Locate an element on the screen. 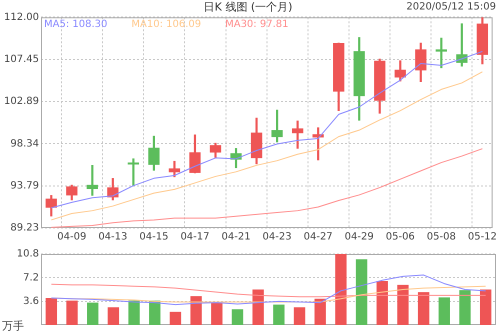  y-axis-title: 万手 is located at coordinates (13, 325).